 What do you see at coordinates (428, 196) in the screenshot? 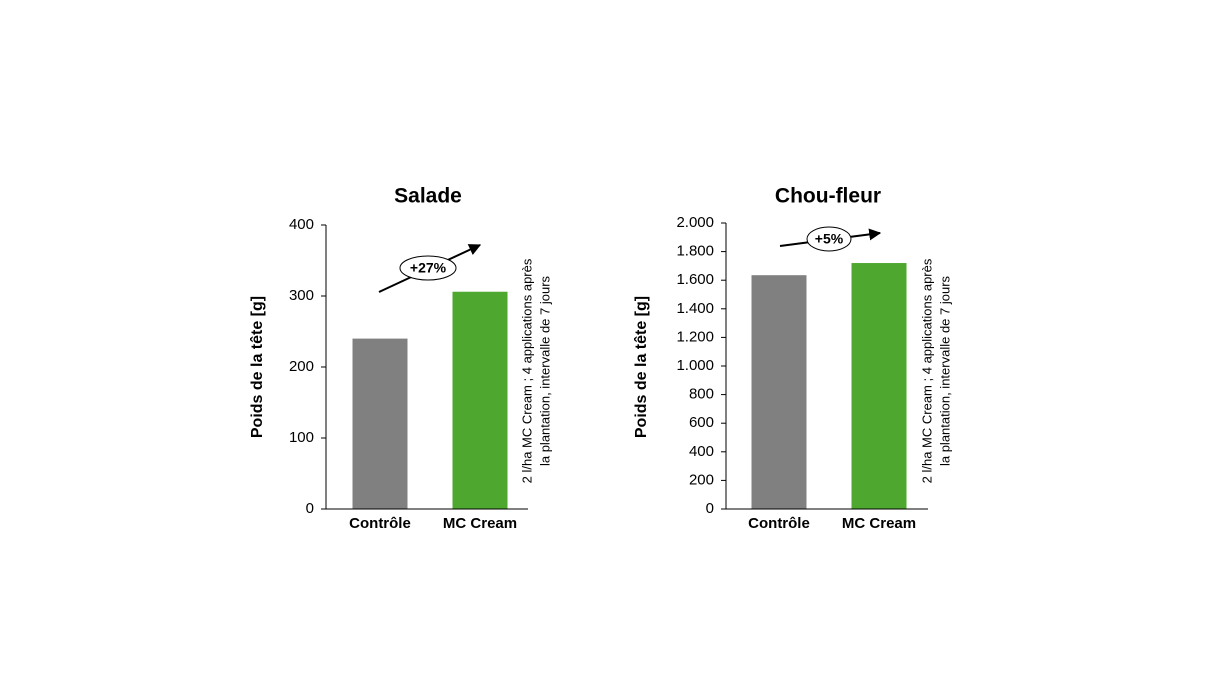
I see `chart-title: Salade` at bounding box center [428, 196].